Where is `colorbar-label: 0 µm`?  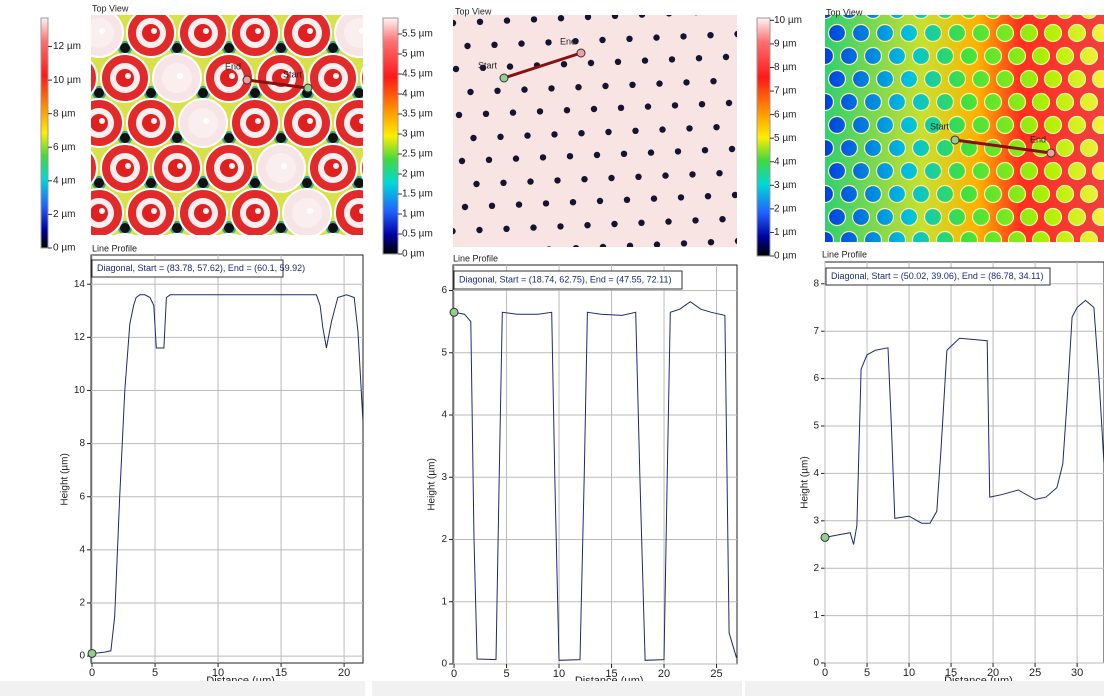 colorbar-label: 0 µm is located at coordinates (64, 248).